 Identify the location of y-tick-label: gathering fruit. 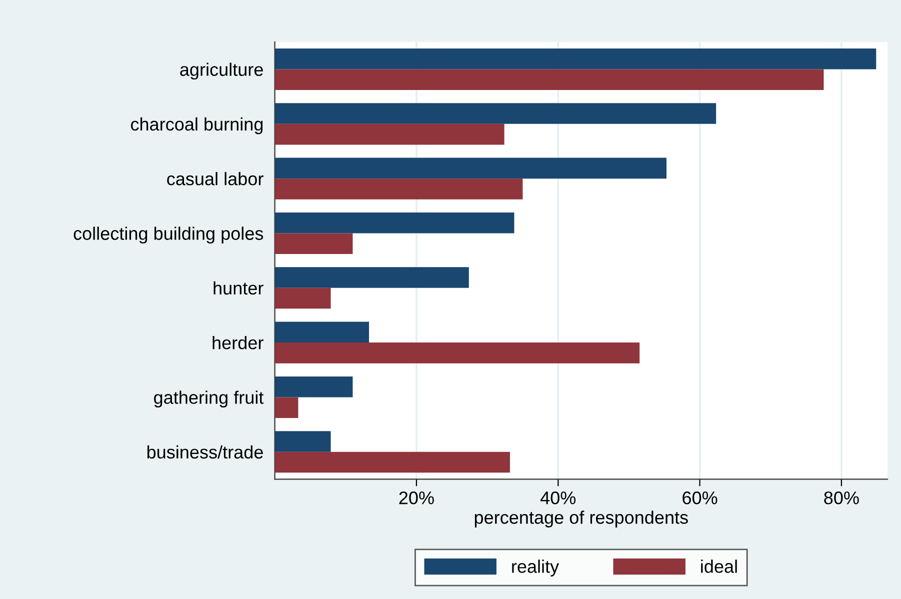
(209, 399).